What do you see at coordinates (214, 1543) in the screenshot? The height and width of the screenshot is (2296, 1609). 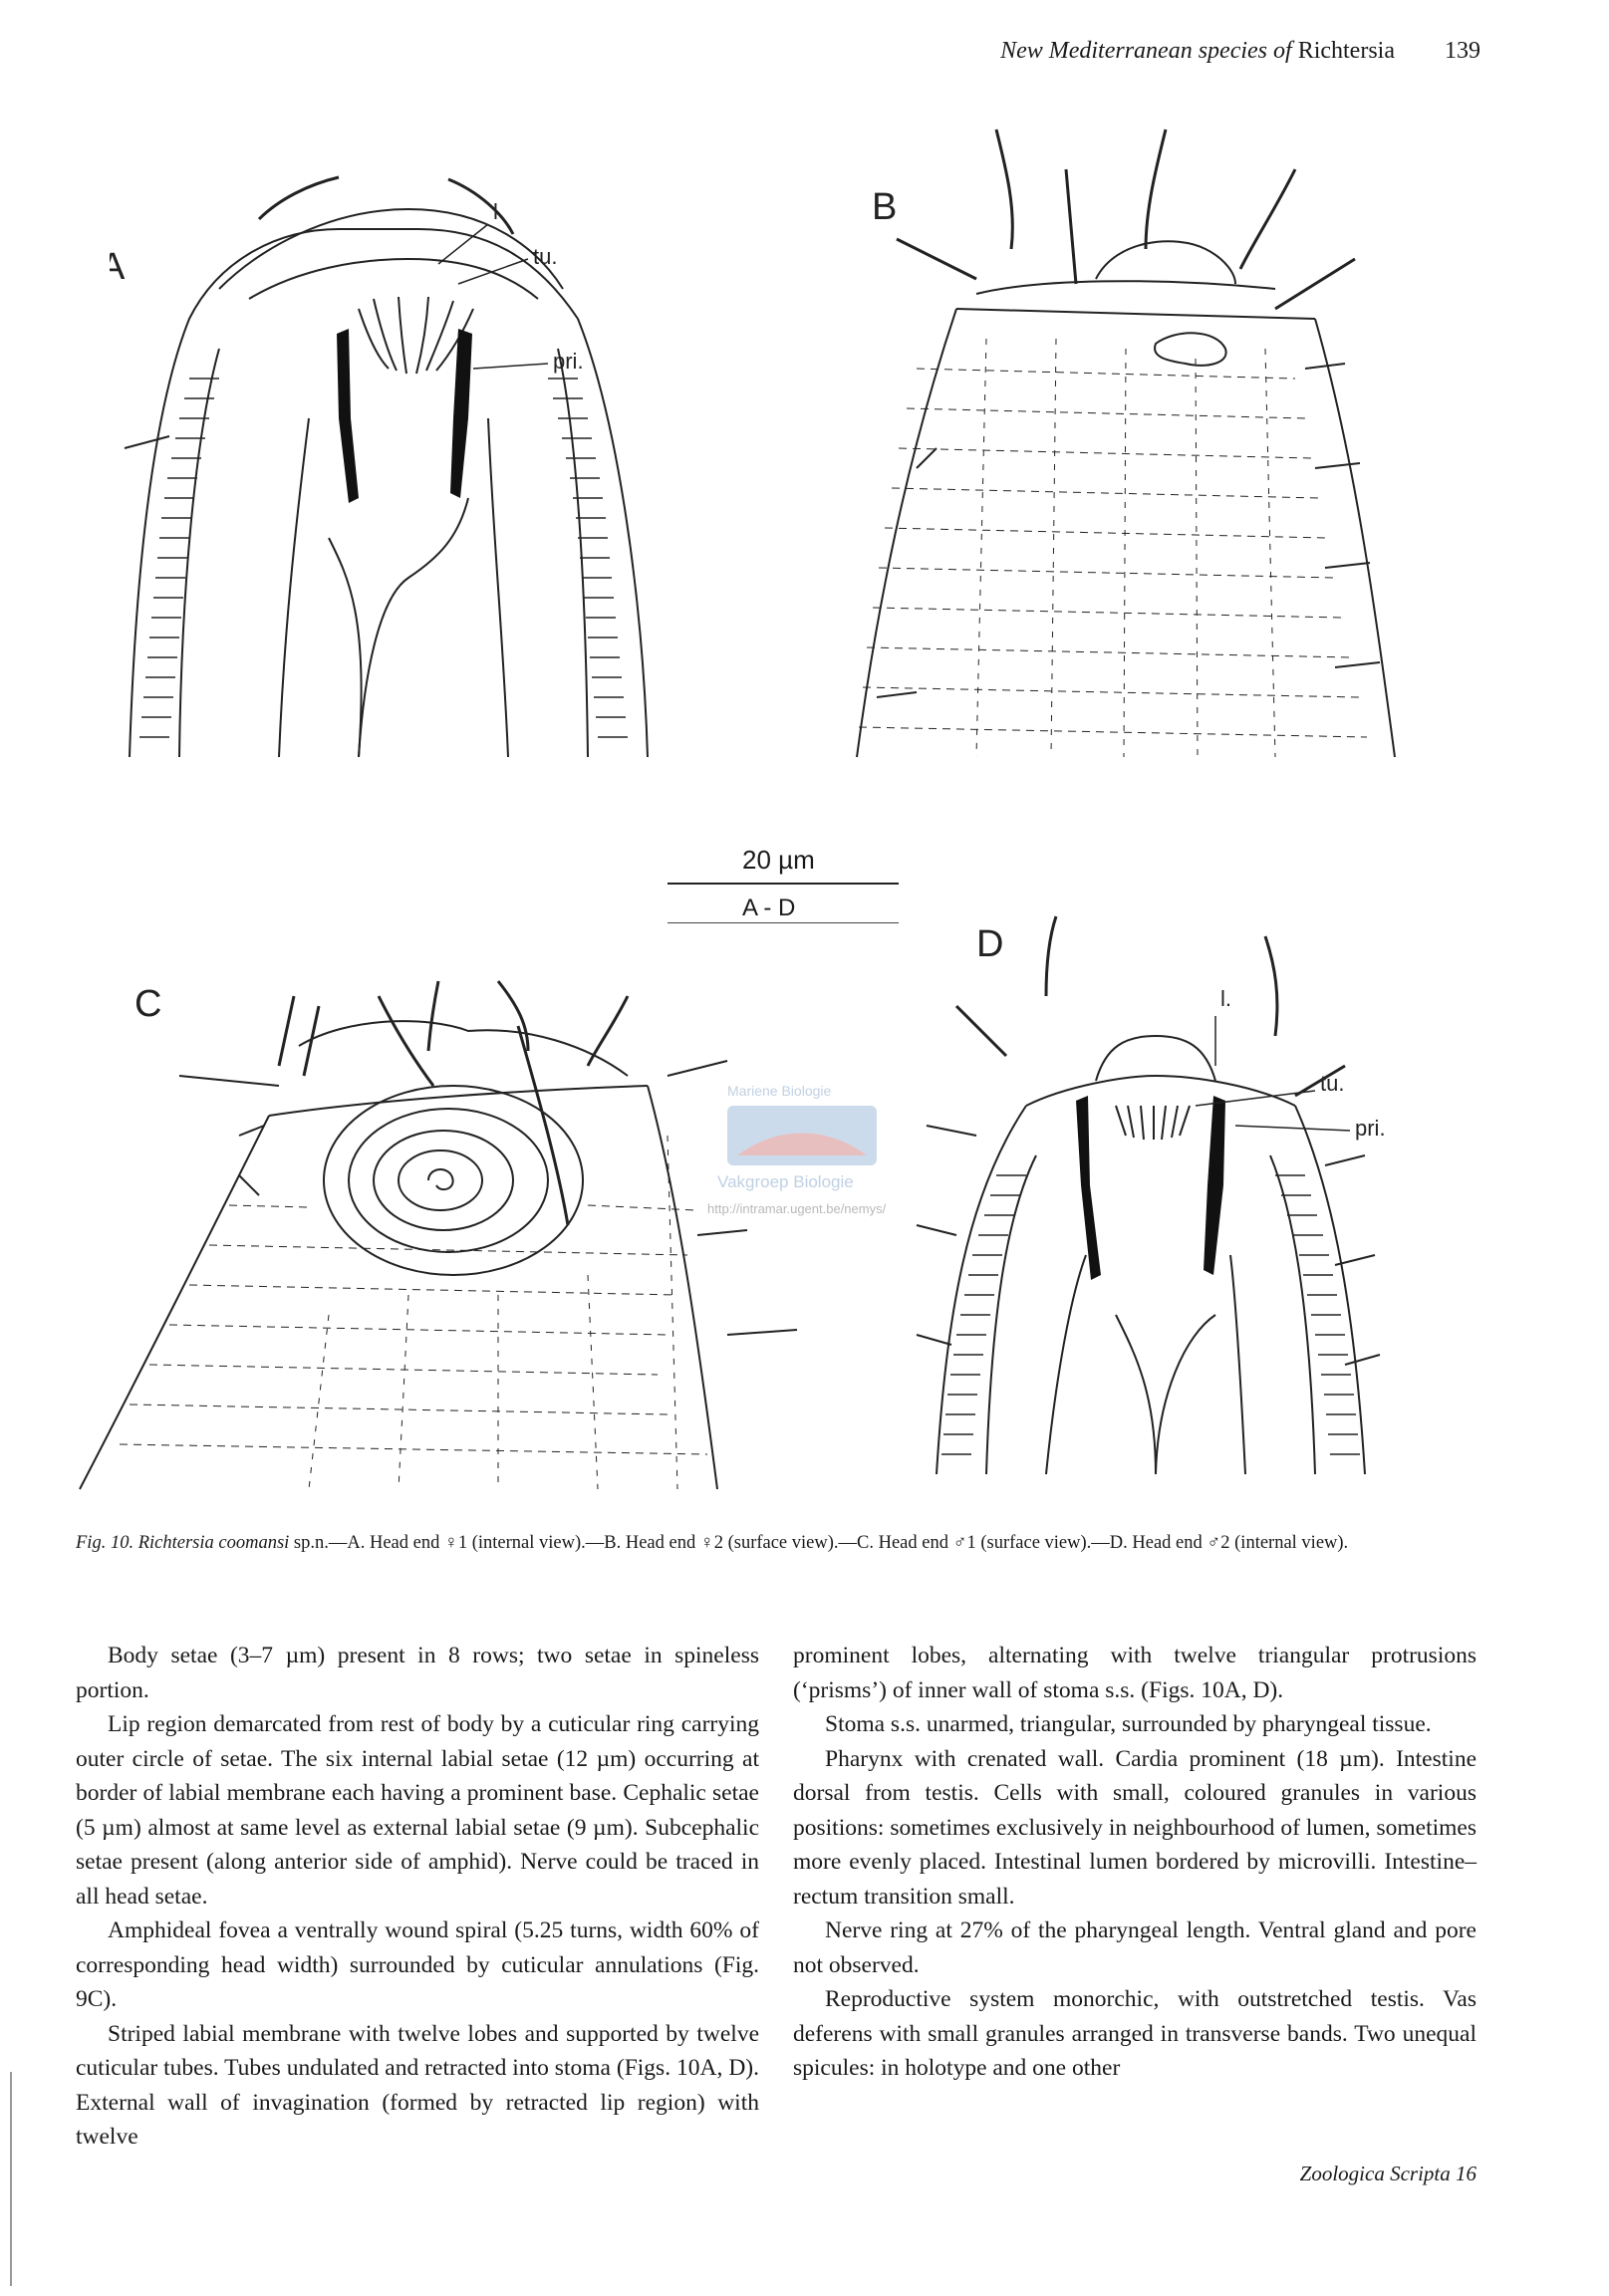 I see `caption-species: Richtersia coomansi` at bounding box center [214, 1543].